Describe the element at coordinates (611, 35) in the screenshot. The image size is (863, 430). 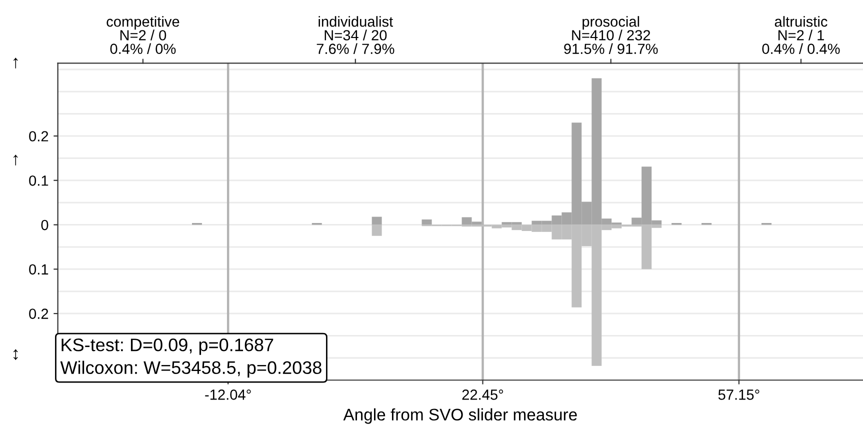
I see `text: prosocial N=410 / 232 91.5% / 91.7%` at that location.